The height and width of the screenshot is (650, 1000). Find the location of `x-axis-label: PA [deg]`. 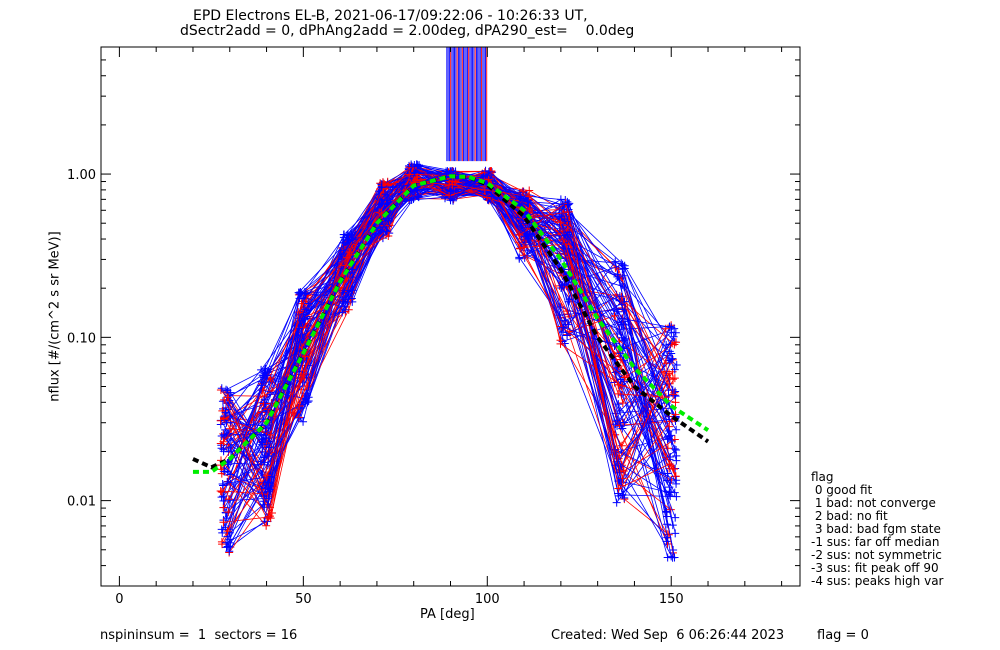

x-axis-label: PA [deg] is located at coordinates (447, 614).